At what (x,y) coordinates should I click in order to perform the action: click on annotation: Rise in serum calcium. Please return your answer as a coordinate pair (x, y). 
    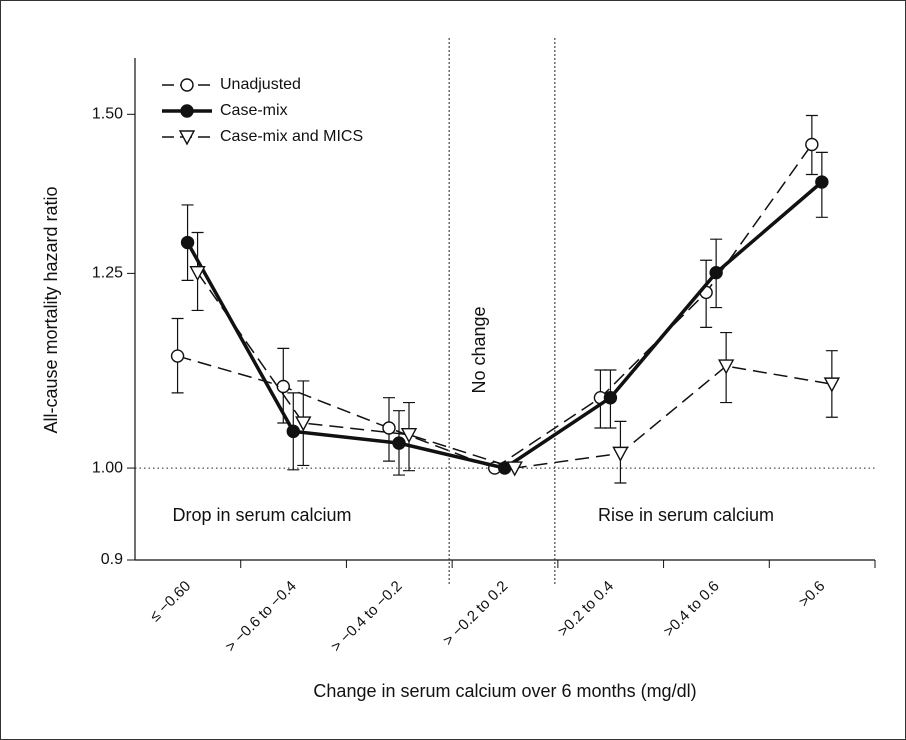
    Looking at the image, I should click on (686, 515).